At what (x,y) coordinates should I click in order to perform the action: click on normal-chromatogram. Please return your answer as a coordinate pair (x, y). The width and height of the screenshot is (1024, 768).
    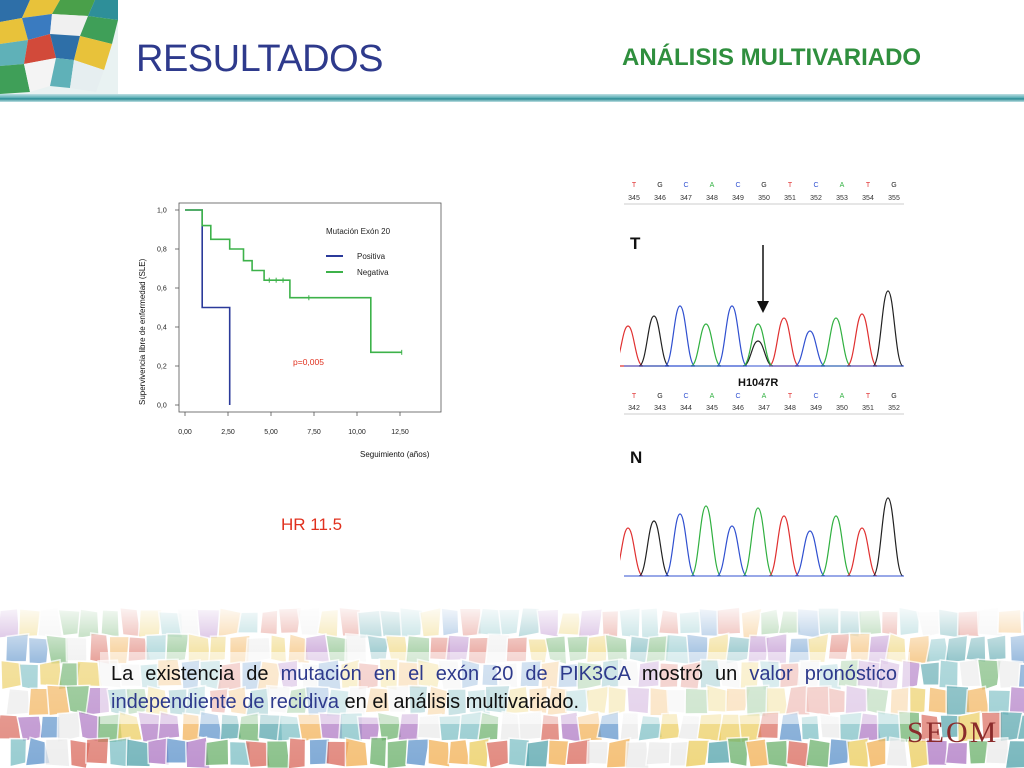
    Looking at the image, I should click on (762, 537).